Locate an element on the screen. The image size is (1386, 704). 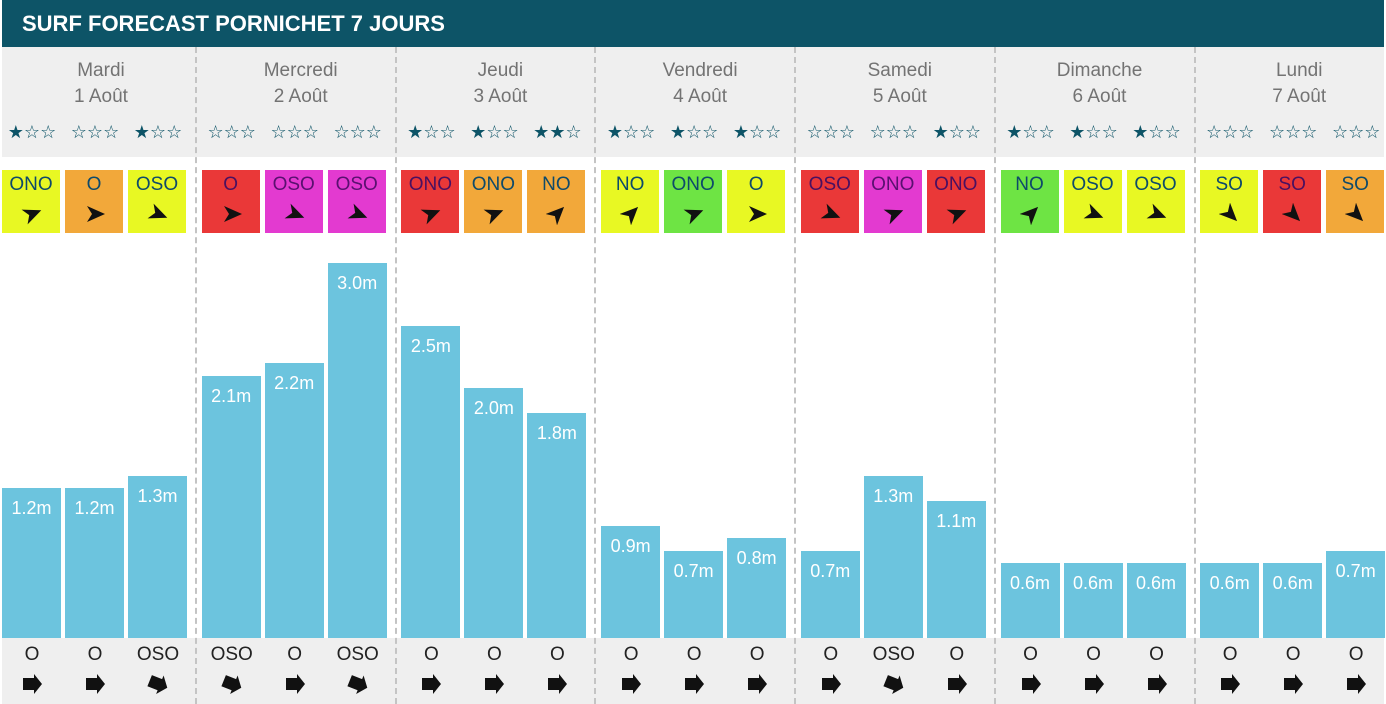
day-header-mercredi: Mercredi 2 Août ☆☆☆ ☆☆☆ ☆☆☆ is located at coordinates (301, 102).